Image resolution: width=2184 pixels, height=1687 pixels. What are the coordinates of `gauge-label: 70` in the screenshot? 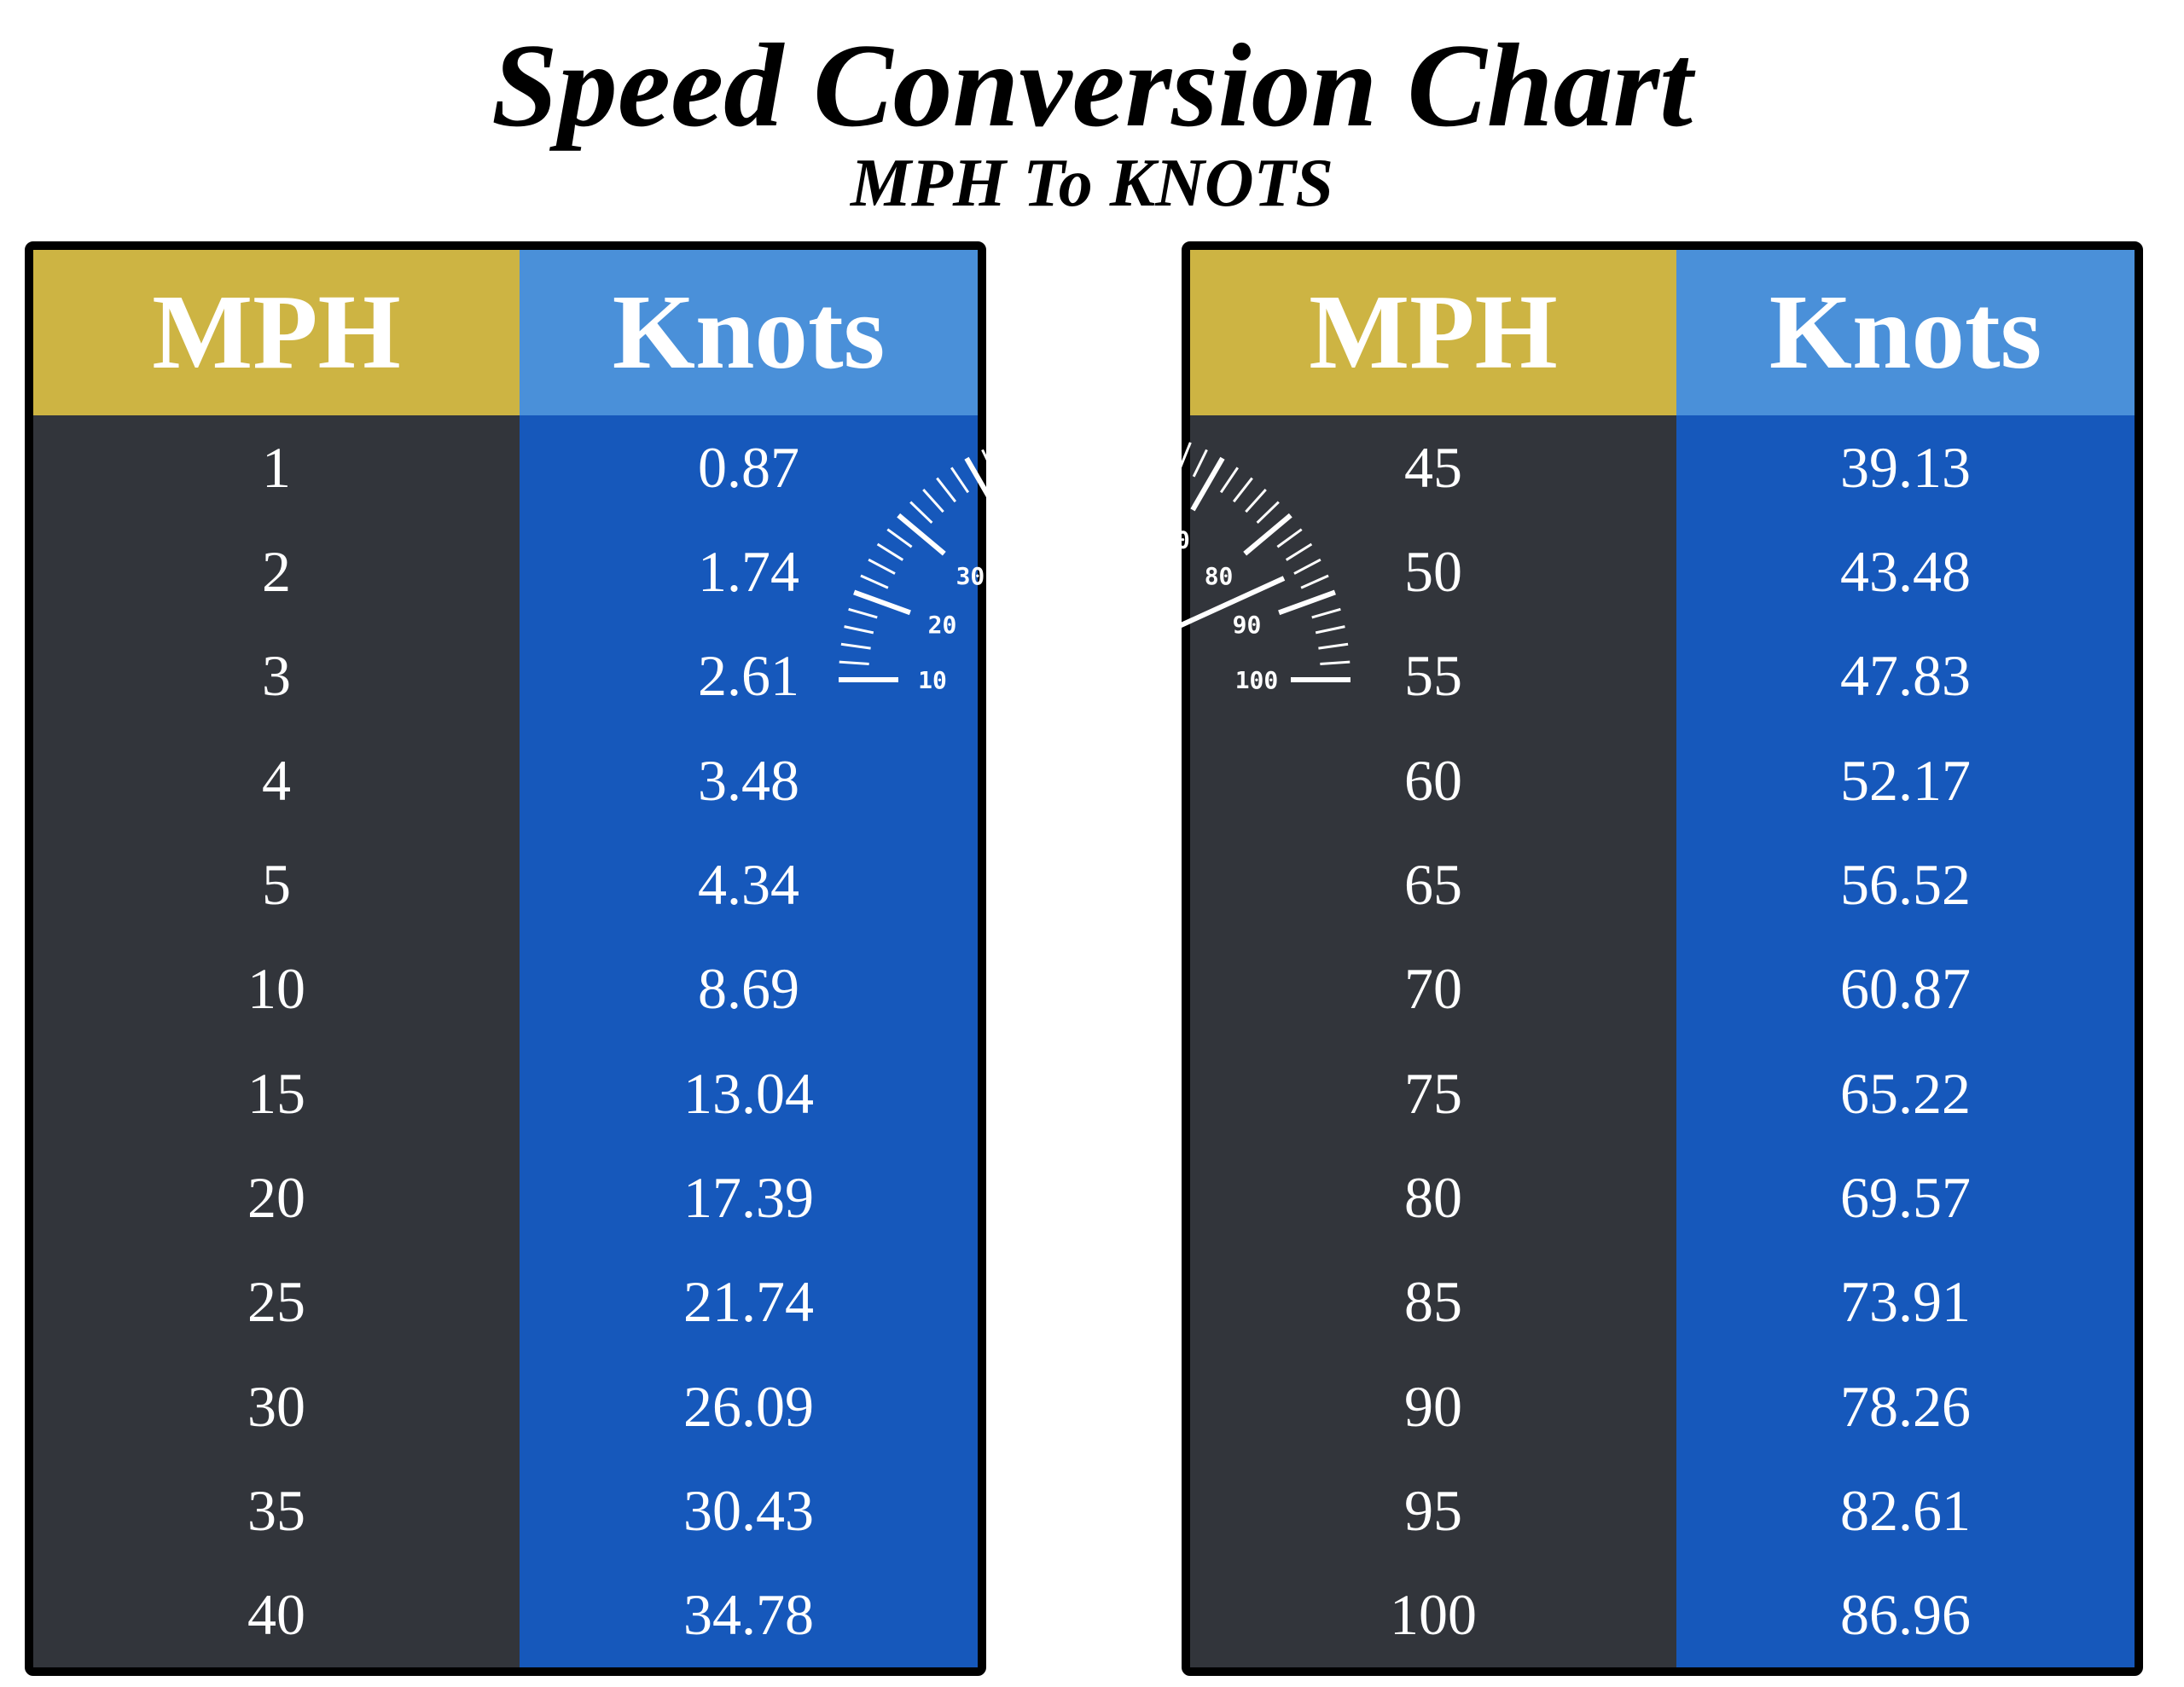 It's located at (1175, 539).